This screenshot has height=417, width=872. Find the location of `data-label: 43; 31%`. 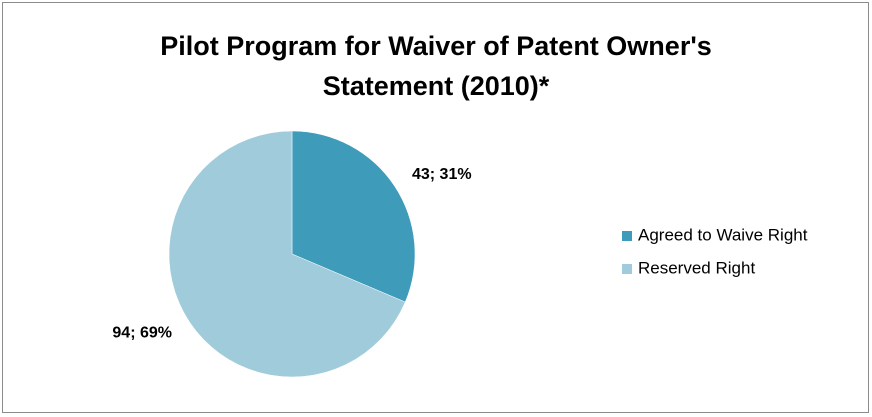

data-label: 43; 31% is located at coordinates (442, 174).